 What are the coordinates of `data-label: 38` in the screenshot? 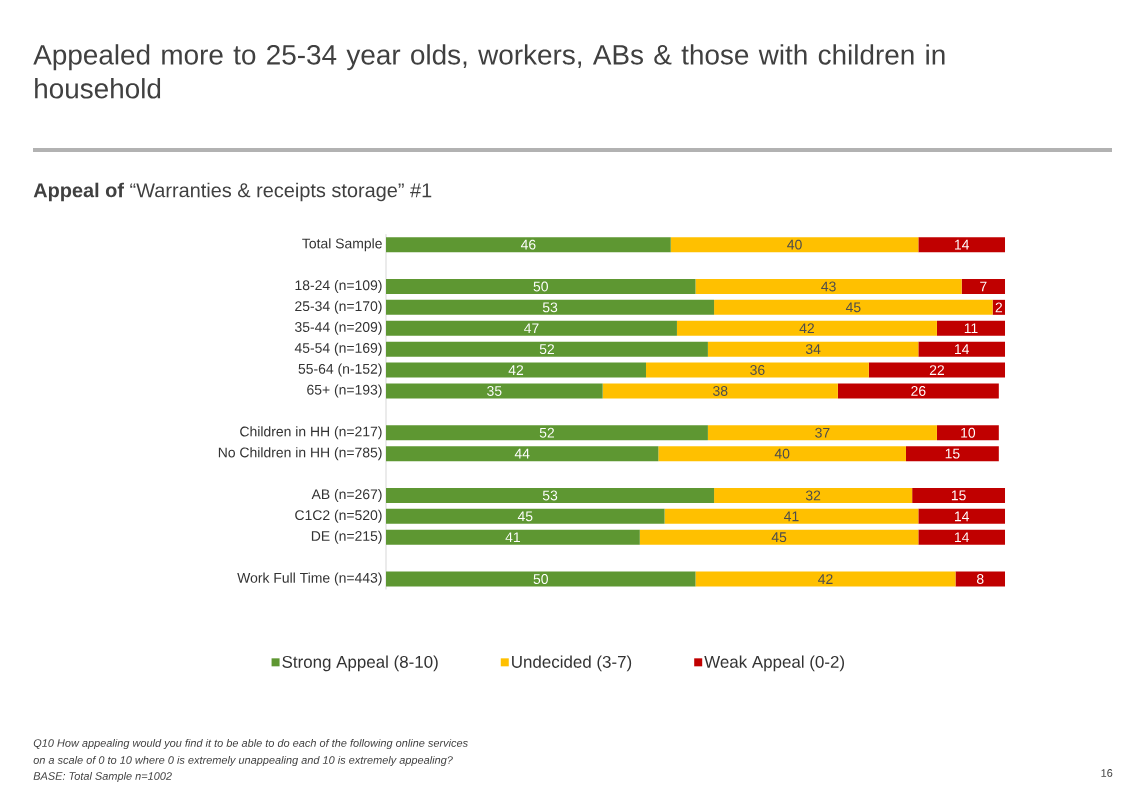 It's located at (720, 390).